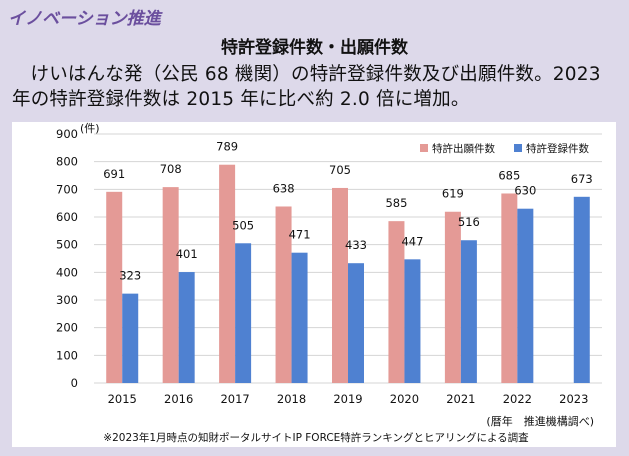 The image size is (629, 456). Describe the element at coordinates (582, 179) in the screenshot. I see `data-label: 673` at that location.